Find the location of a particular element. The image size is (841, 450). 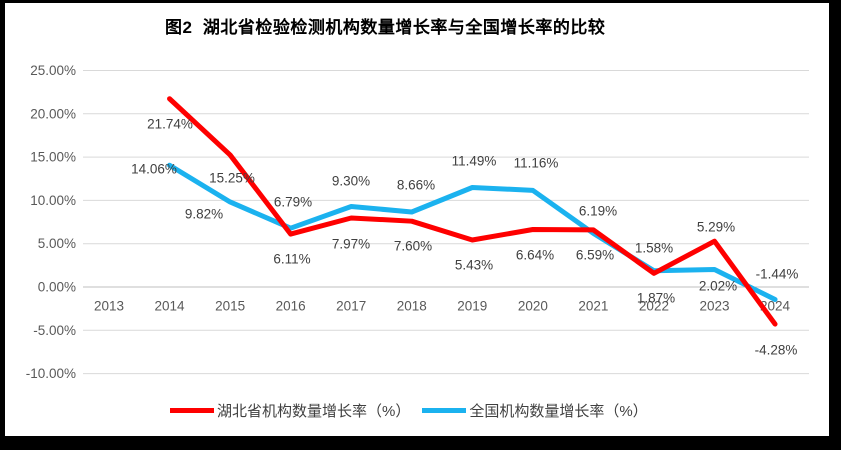

national-data-label: 8.66% is located at coordinates (416, 185).